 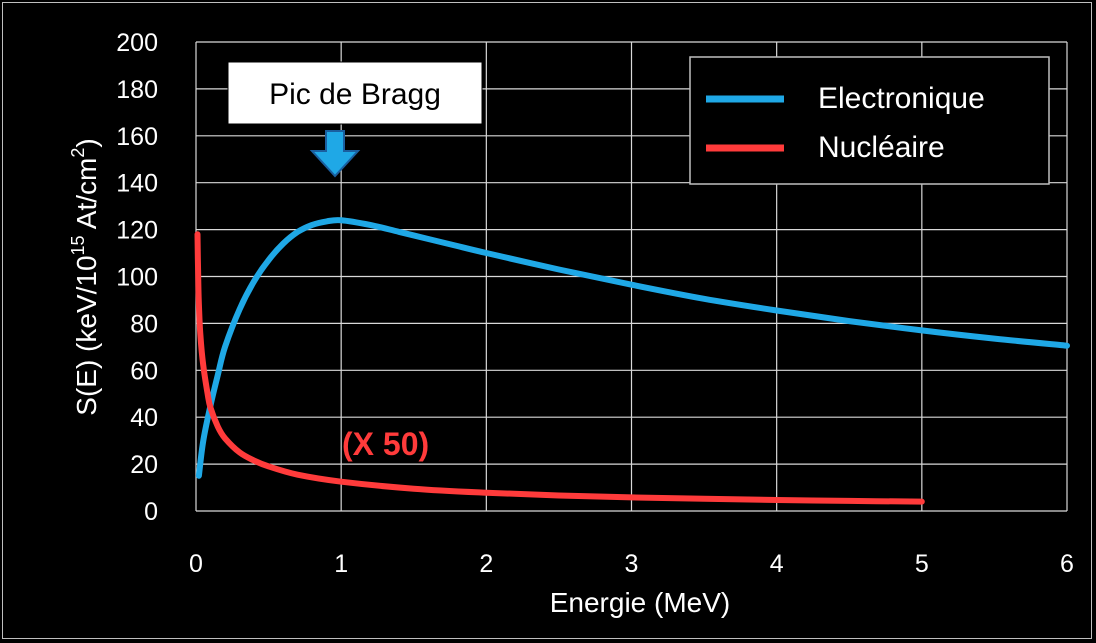 I want to click on legend-box, so click(x=869, y=120).